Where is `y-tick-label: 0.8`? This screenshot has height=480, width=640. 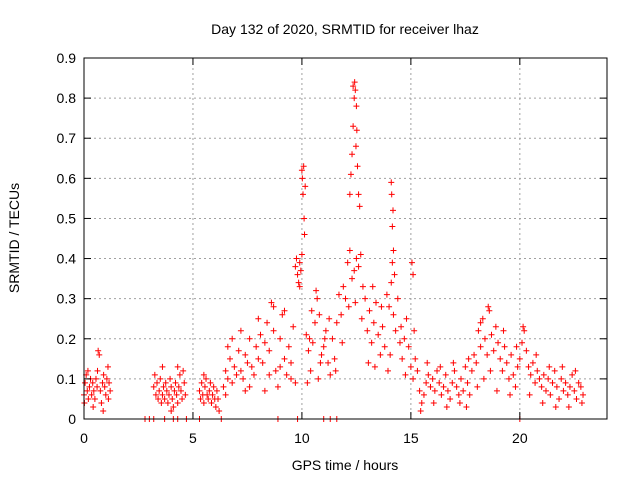 y-tick-label: 0.8 is located at coordinates (67, 98).